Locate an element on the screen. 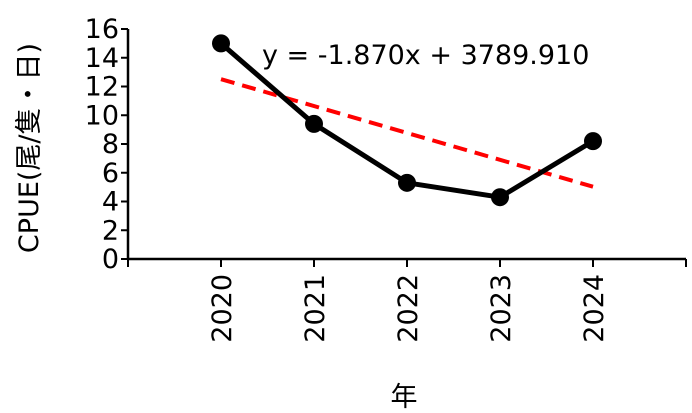  x-tick-label: 2022 is located at coordinates (408, 308).